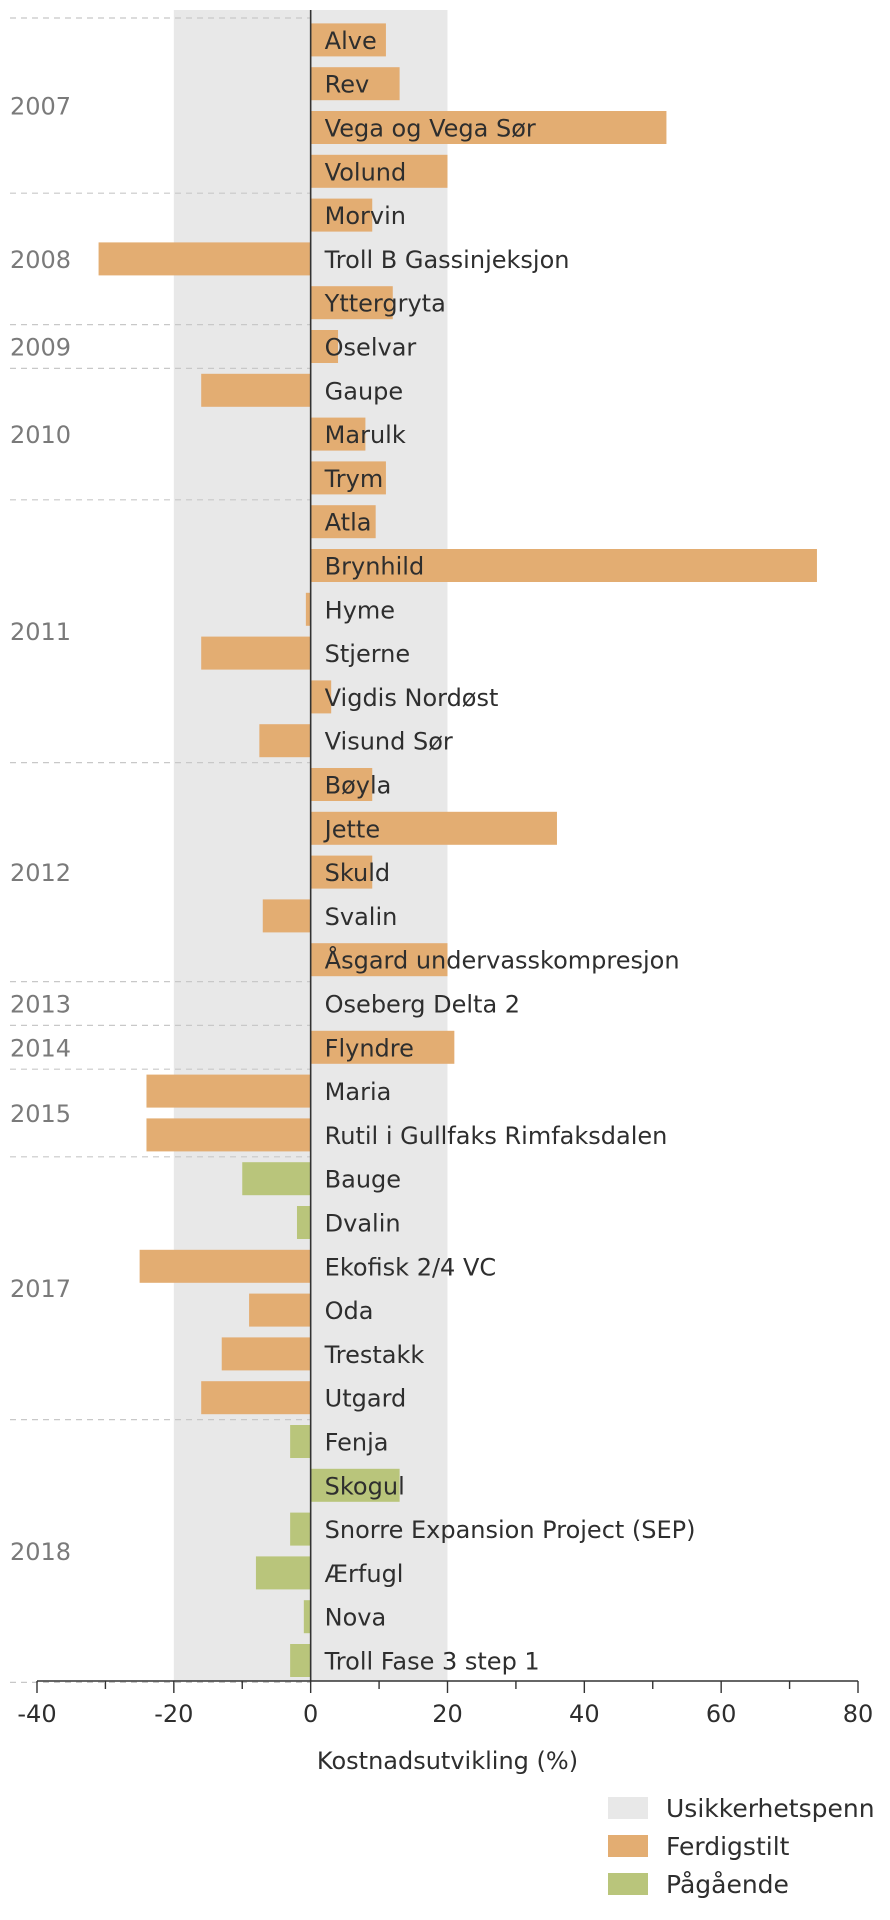 This screenshot has height=1920, width=890. What do you see at coordinates (300, 1441) in the screenshot?
I see `bar-fenja` at bounding box center [300, 1441].